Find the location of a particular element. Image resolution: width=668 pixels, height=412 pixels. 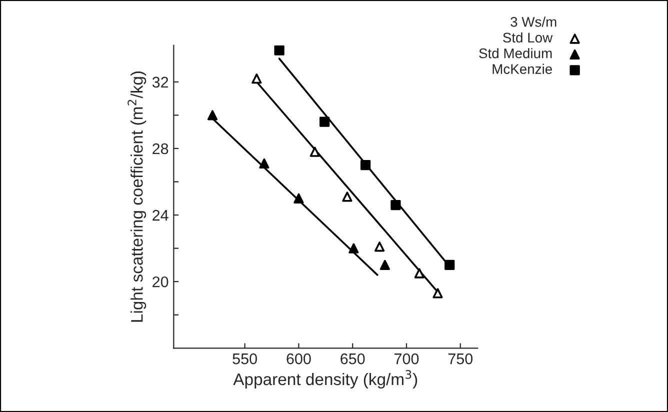

x-axis-title: Apparent density (kg/m$^{3}$) is located at coordinates (325, 379).